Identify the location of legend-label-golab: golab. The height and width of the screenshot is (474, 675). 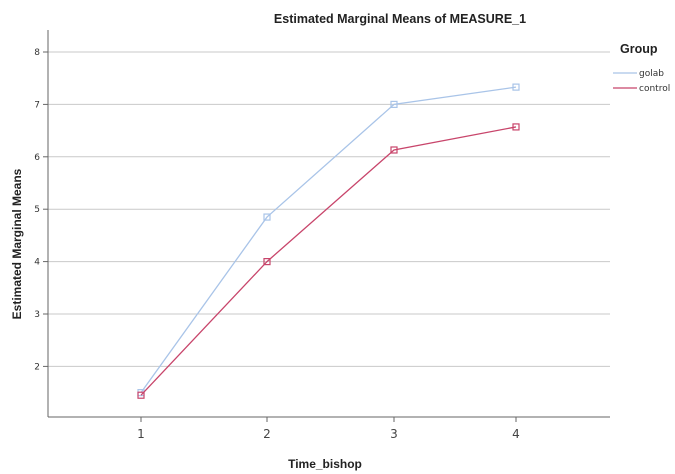
(651, 74).